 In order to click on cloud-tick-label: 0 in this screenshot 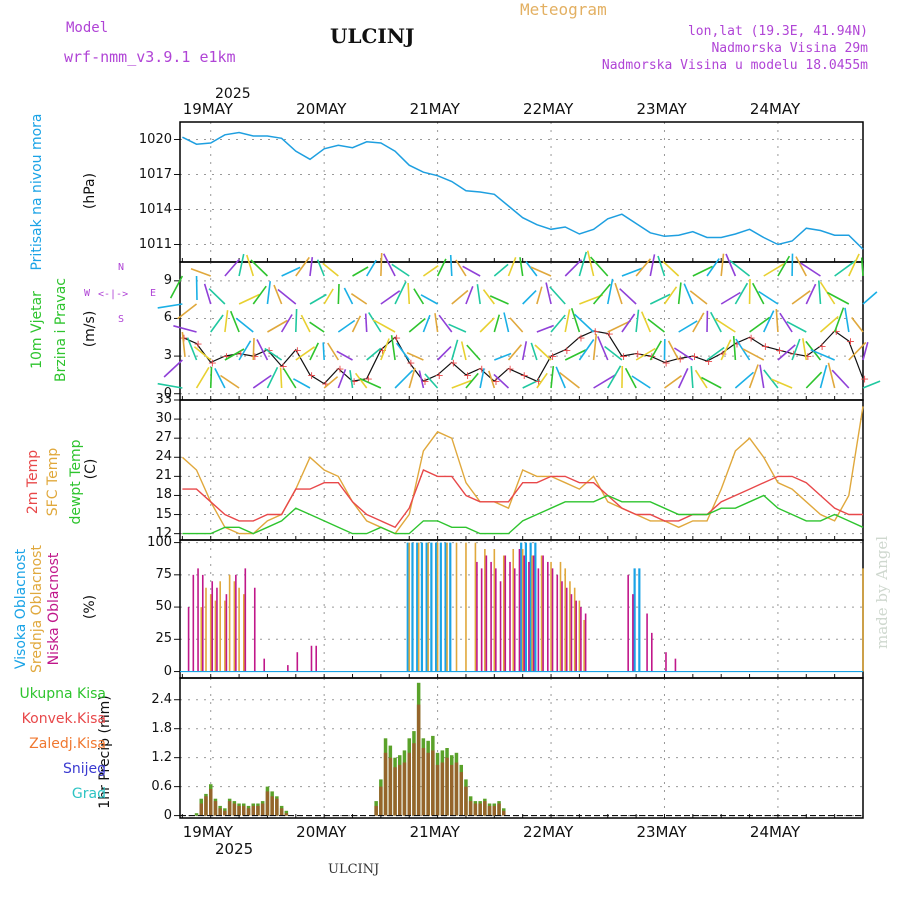, I will do `click(167, 671)`.